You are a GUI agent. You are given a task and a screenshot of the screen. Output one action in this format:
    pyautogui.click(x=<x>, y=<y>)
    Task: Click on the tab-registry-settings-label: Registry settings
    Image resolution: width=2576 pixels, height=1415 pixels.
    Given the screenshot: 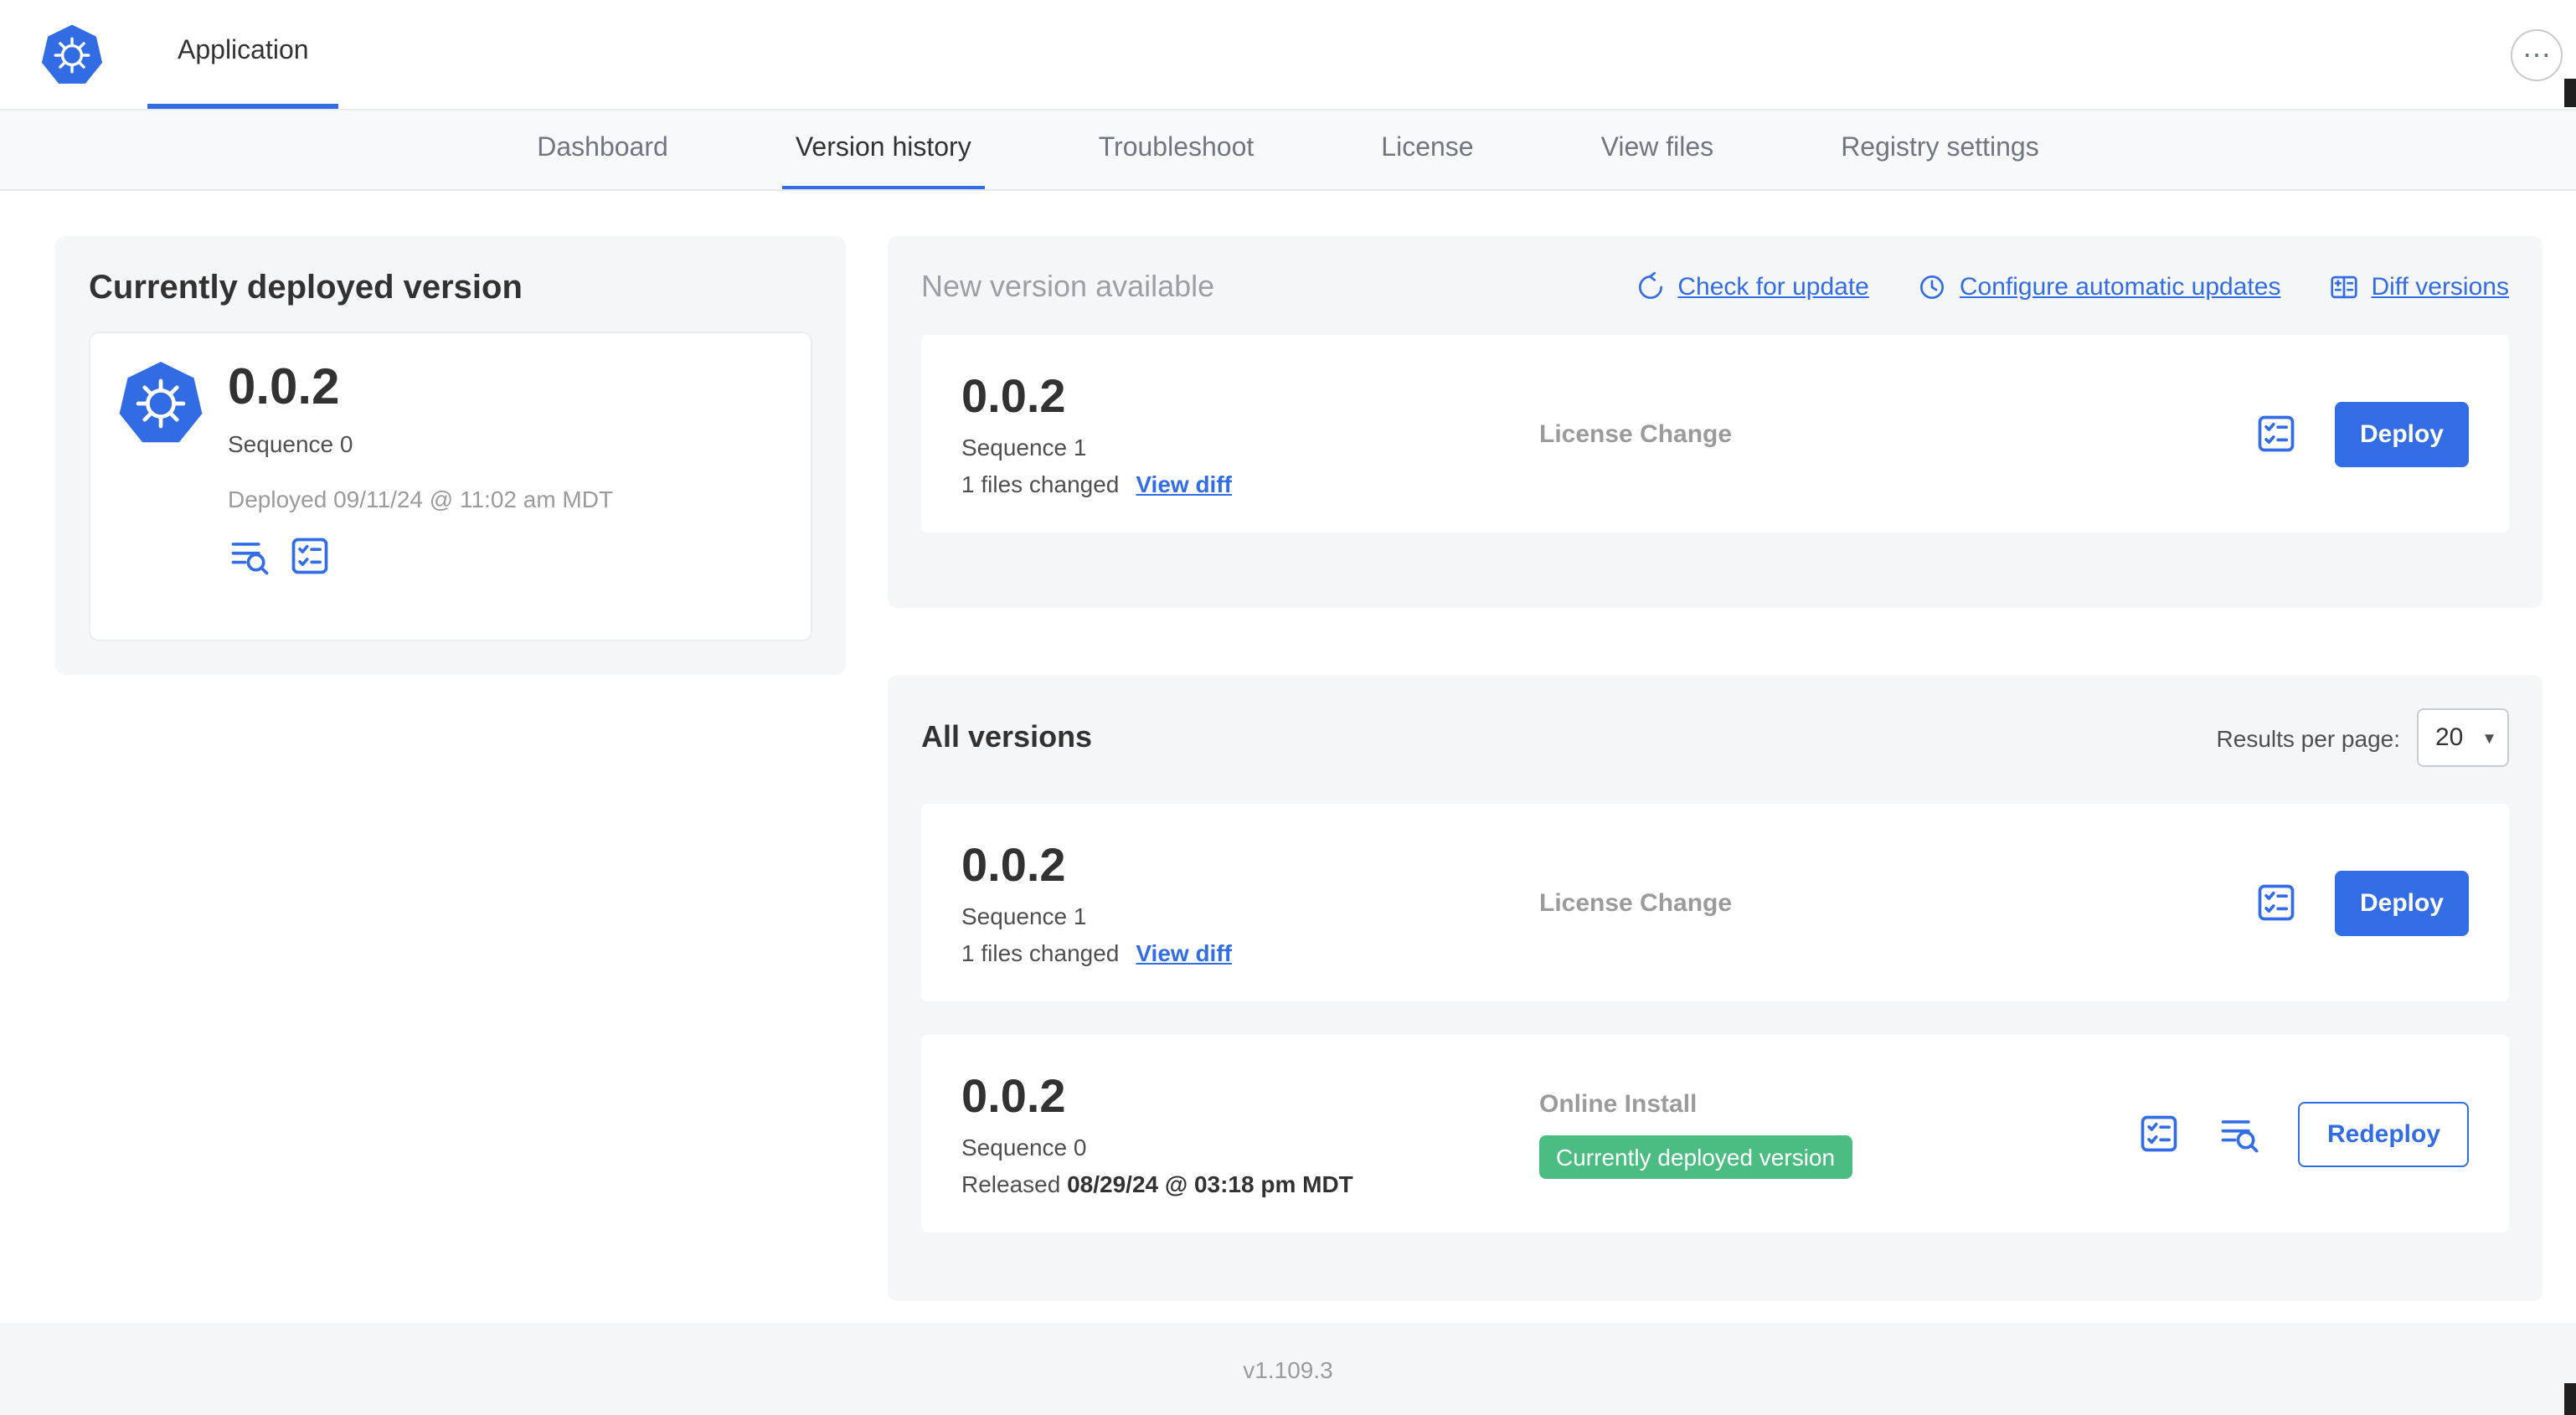 What is the action you would take?
    pyautogui.click(x=1940, y=147)
    